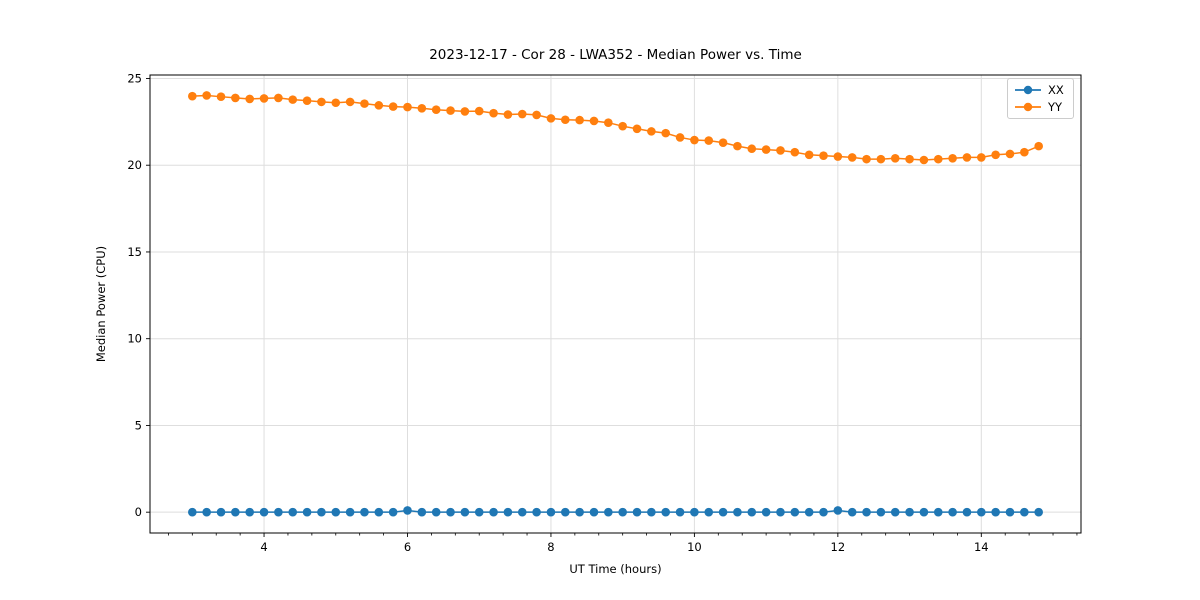  Describe the element at coordinates (134, 252) in the screenshot. I see `y-tick-label: 15` at that location.